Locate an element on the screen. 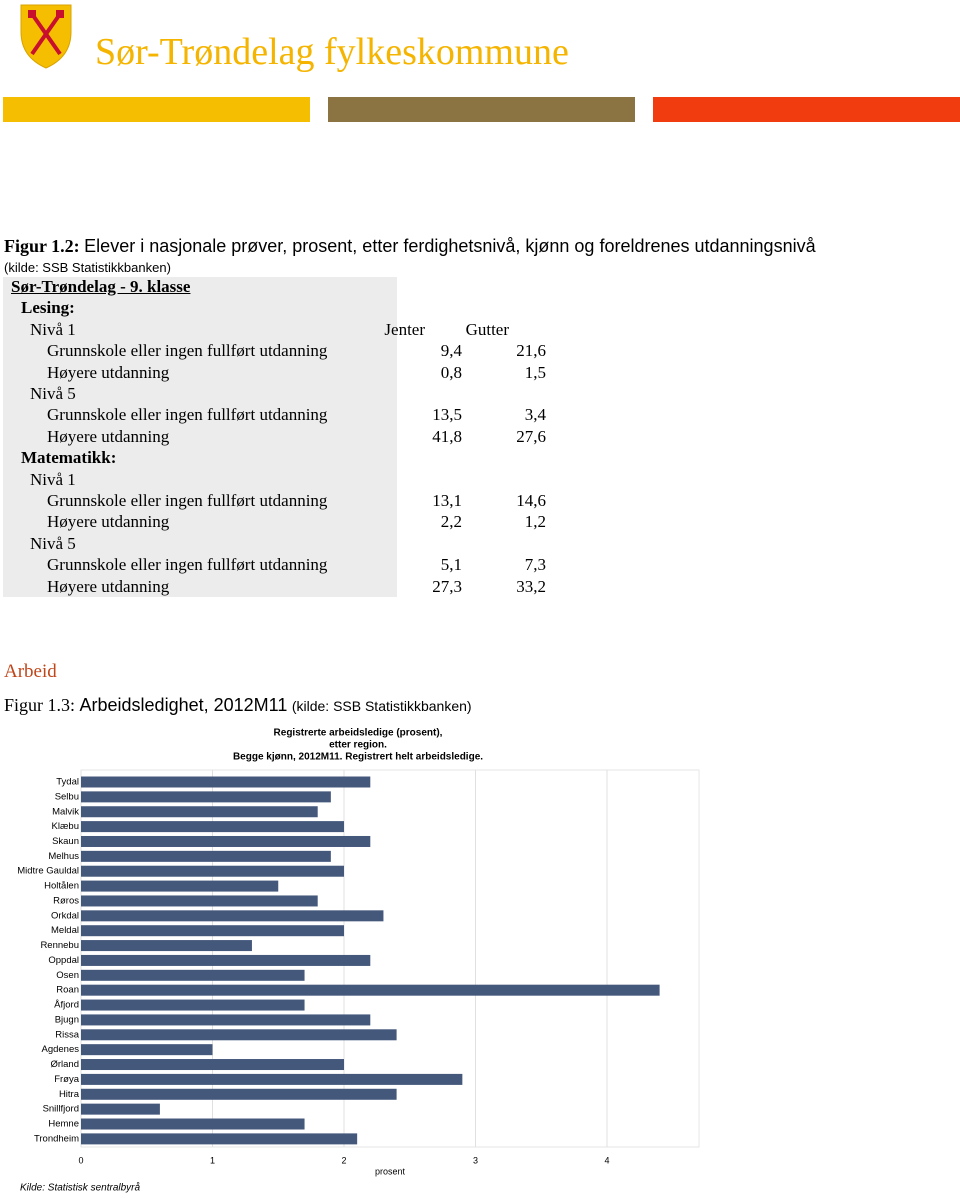 The height and width of the screenshot is (1198, 960). y-tick-label: Midtre Gauldal is located at coordinates (48, 871).